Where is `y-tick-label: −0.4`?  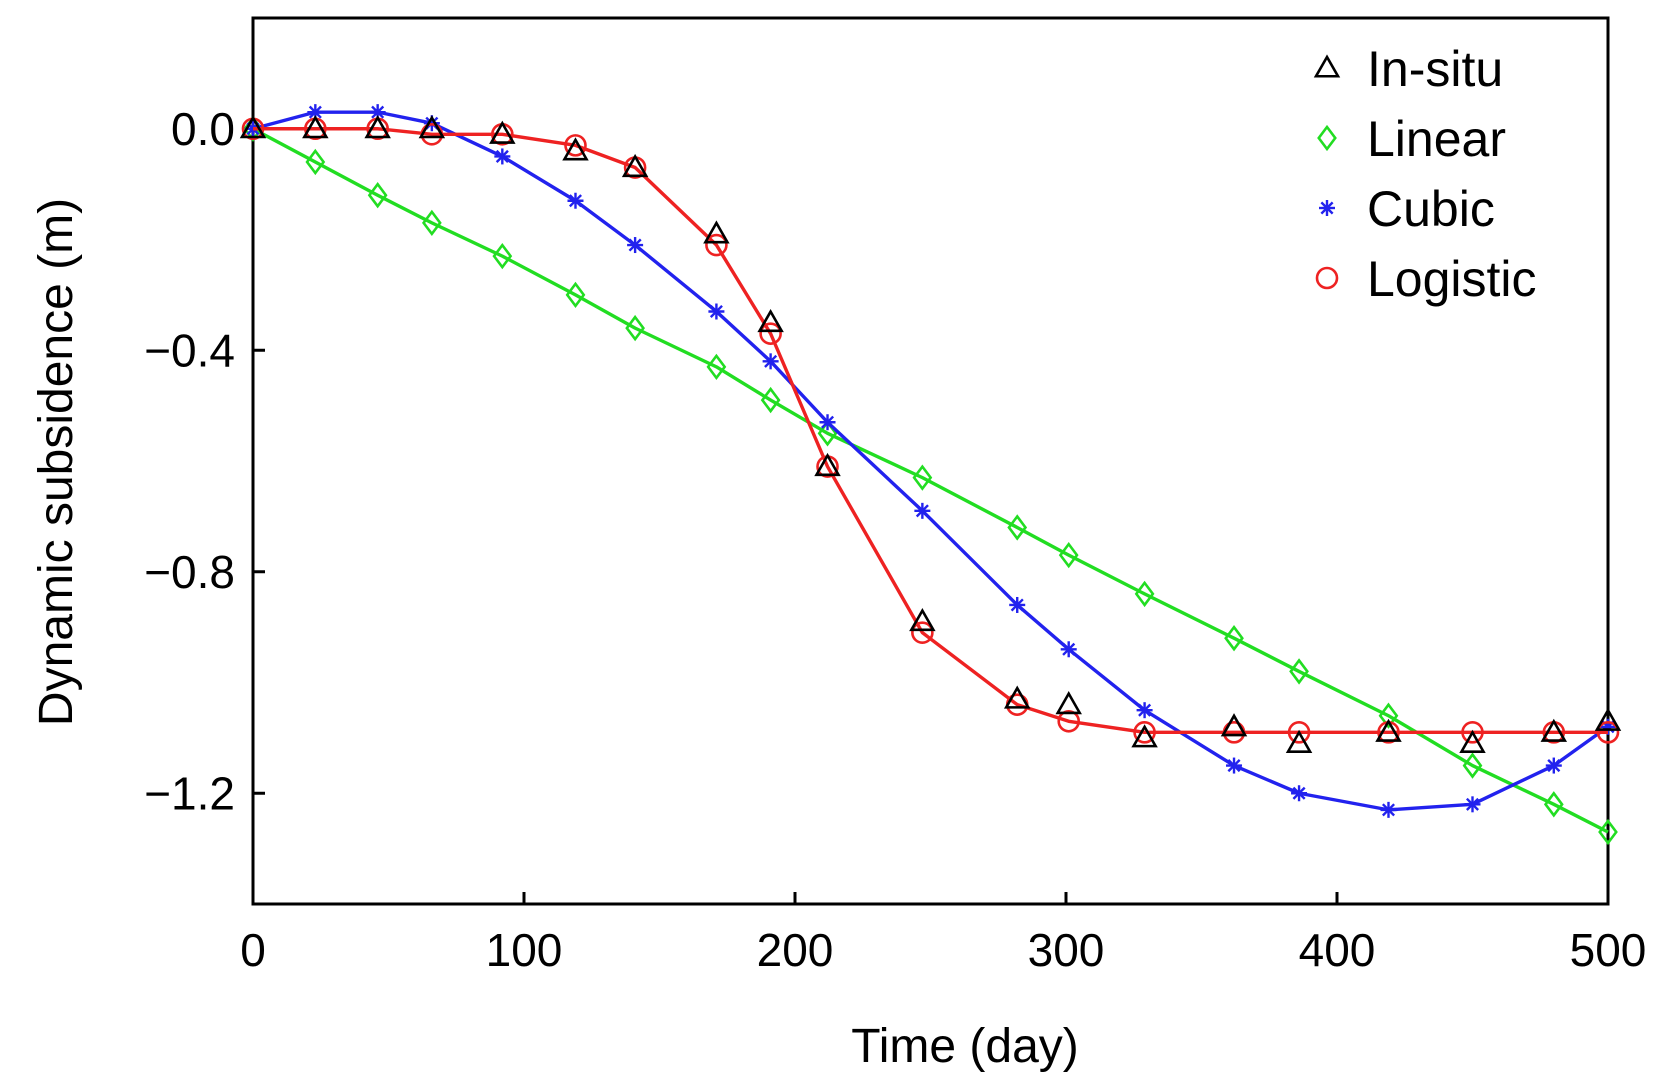 y-tick-label: −0.4 is located at coordinates (189, 350).